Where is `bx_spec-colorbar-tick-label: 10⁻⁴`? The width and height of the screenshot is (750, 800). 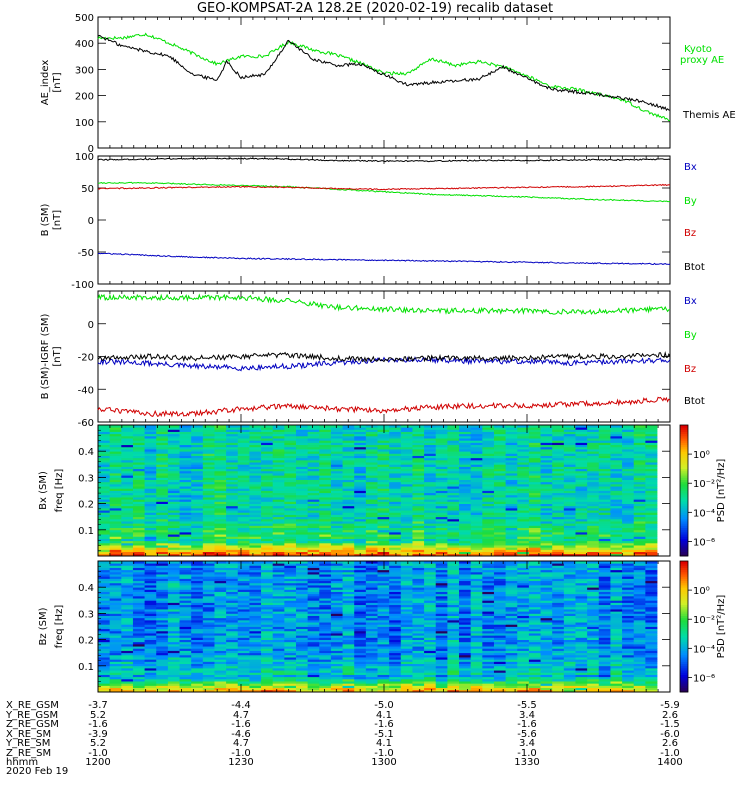
bx_spec-colorbar-tick-label: 10⁻⁴ is located at coordinates (704, 513).